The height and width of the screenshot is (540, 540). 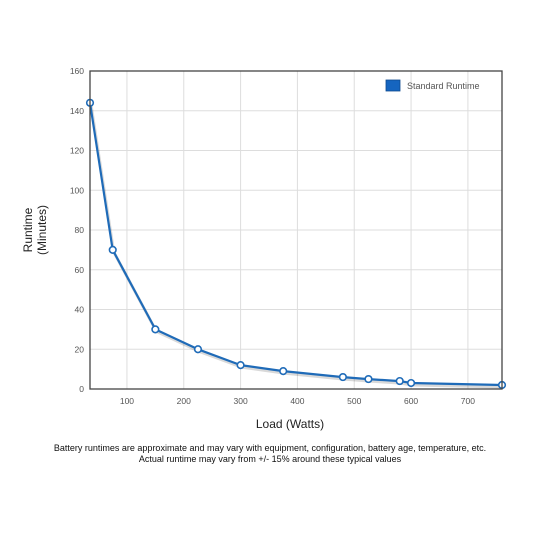 I want to click on y-tick-label: 80, so click(x=80, y=230).